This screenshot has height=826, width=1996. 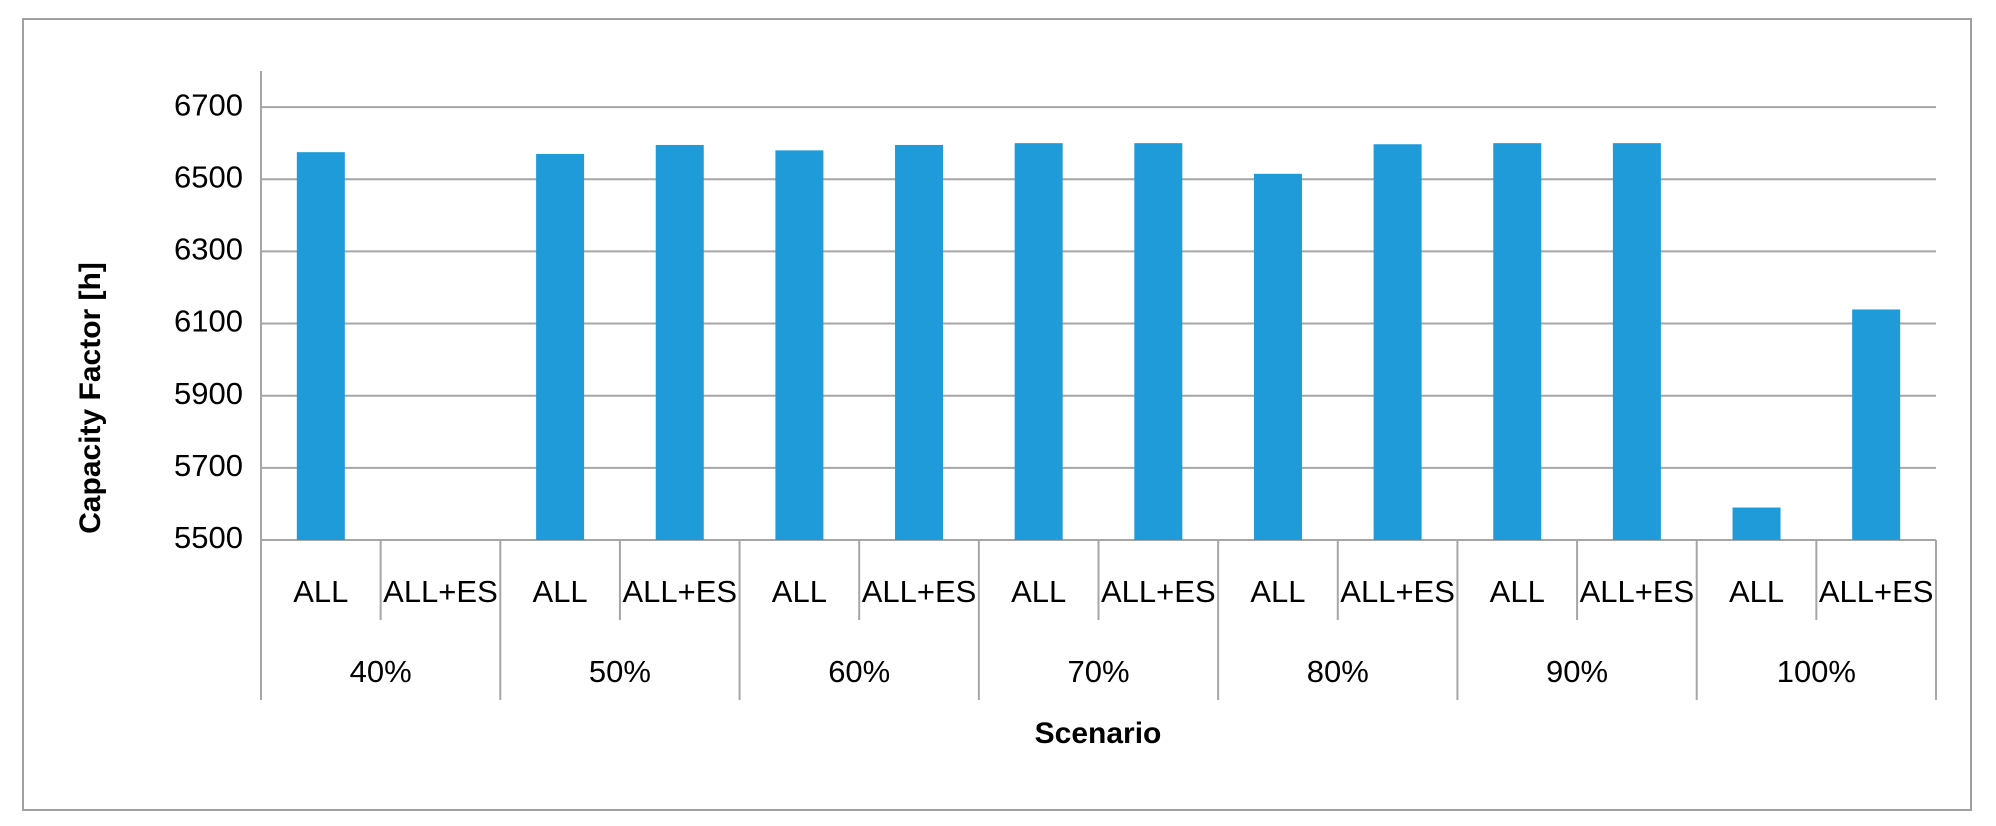 I want to click on y-tick-label: 6100, so click(x=208, y=321).